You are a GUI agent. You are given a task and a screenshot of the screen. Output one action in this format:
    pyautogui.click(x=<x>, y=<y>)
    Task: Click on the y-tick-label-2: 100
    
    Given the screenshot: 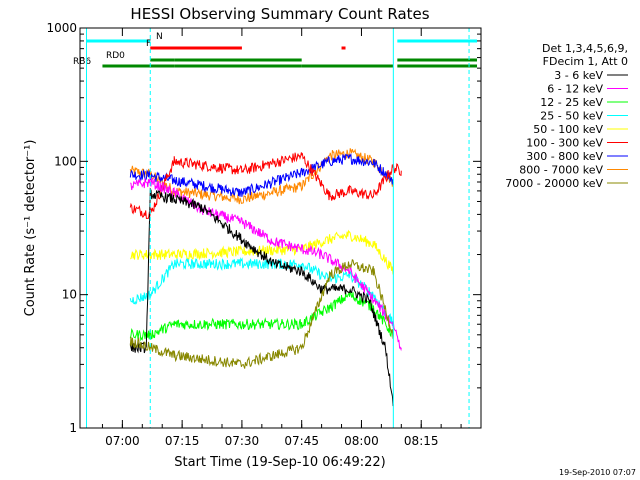 What is the action you would take?
    pyautogui.click(x=65, y=161)
    